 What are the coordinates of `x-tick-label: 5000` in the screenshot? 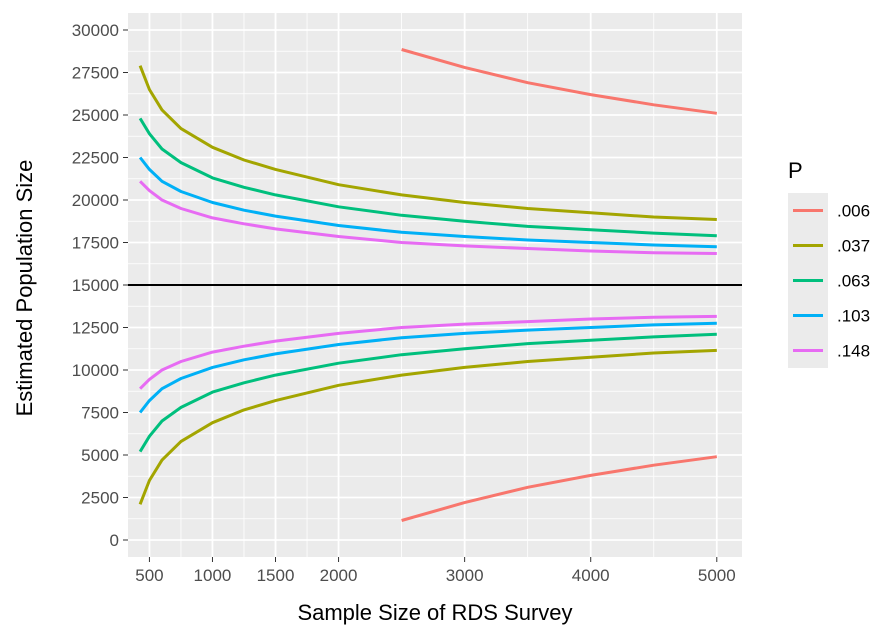 It's located at (717, 575).